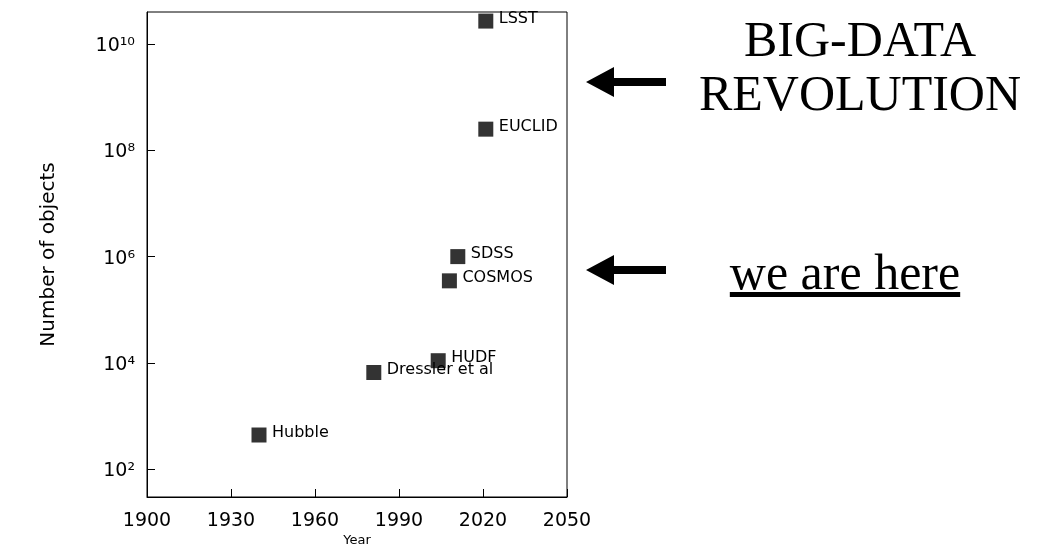 The height and width of the screenshot is (554, 1050). What do you see at coordinates (231, 518) in the screenshot?
I see `x-tick-label: 1930` at bounding box center [231, 518].